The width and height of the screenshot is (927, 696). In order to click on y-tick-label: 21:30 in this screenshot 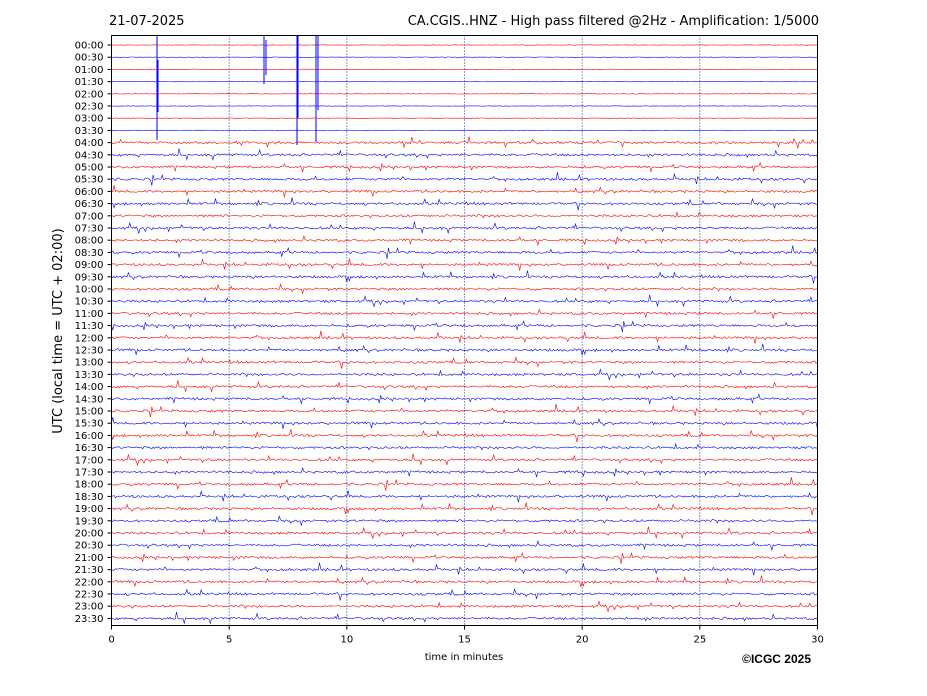, I will do `click(89, 570)`.